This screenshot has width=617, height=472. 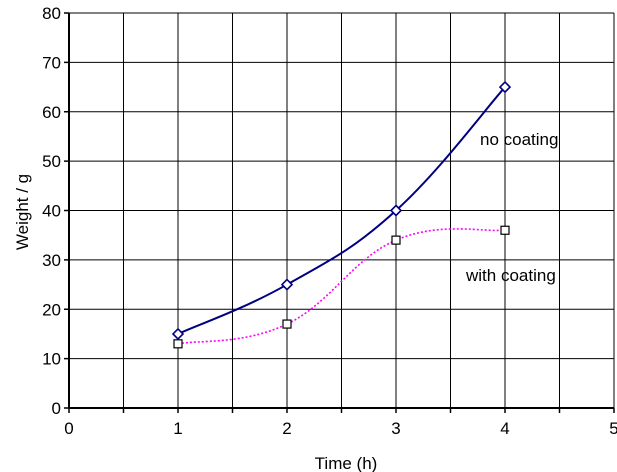 What do you see at coordinates (68, 428) in the screenshot?
I see `x-tick-label: 0` at bounding box center [68, 428].